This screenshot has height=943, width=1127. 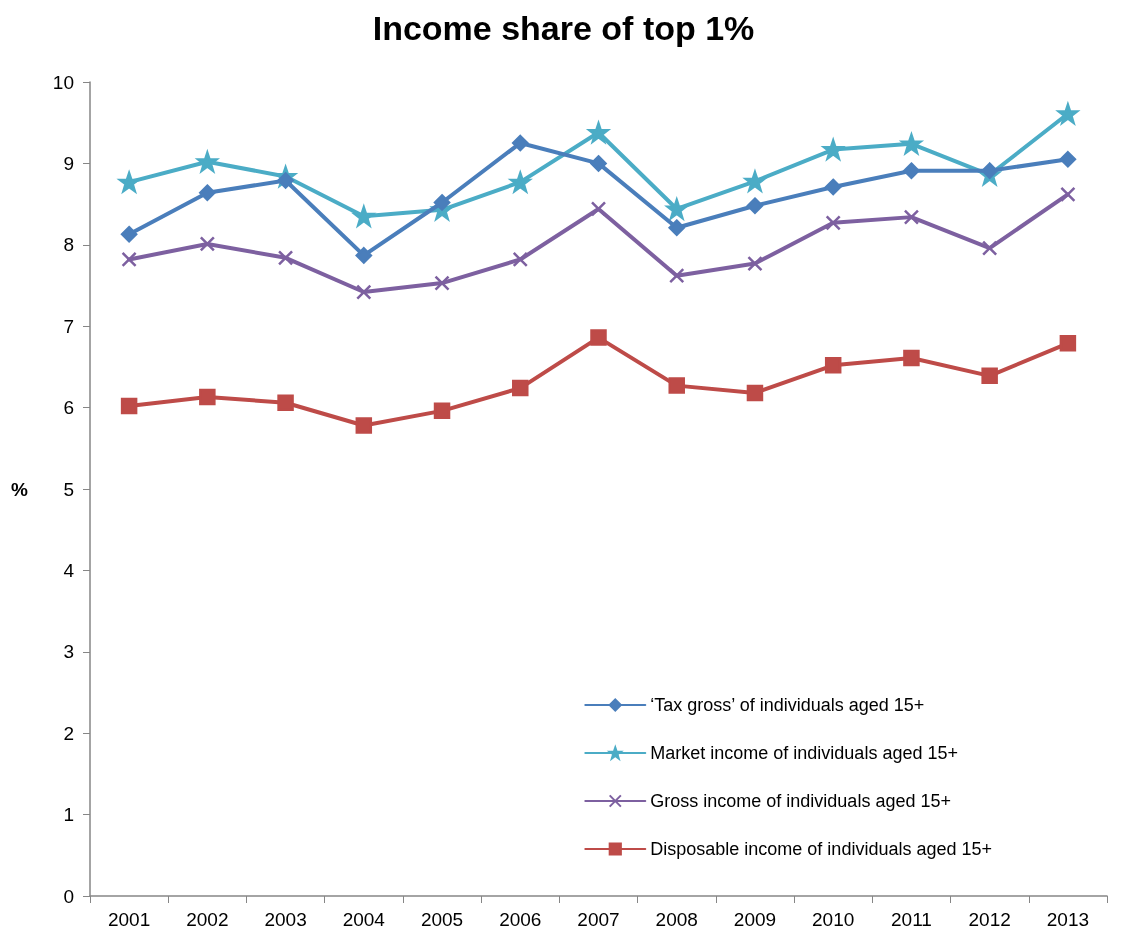 I want to click on y-tick-label: 9, so click(x=68, y=163).